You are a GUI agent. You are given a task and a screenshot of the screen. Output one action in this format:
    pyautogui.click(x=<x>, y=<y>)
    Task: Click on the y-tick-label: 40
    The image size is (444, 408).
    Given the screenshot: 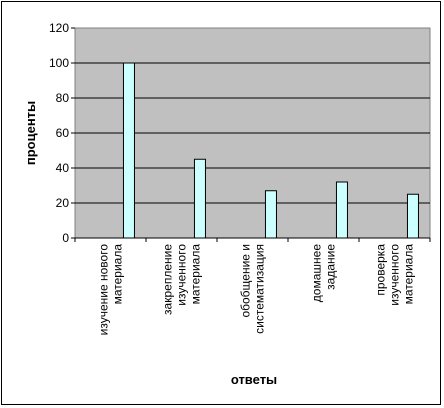 What is the action you would take?
    pyautogui.click(x=63, y=168)
    